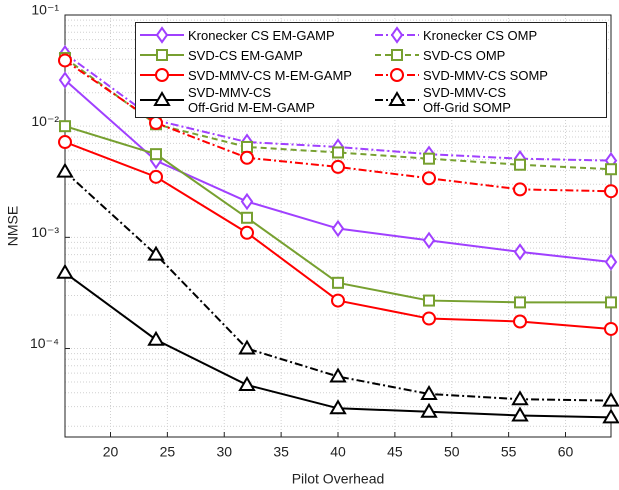 The width and height of the screenshot is (619, 490). What do you see at coordinates (566, 452) in the screenshot?
I see `x-tick-label: 60` at bounding box center [566, 452].